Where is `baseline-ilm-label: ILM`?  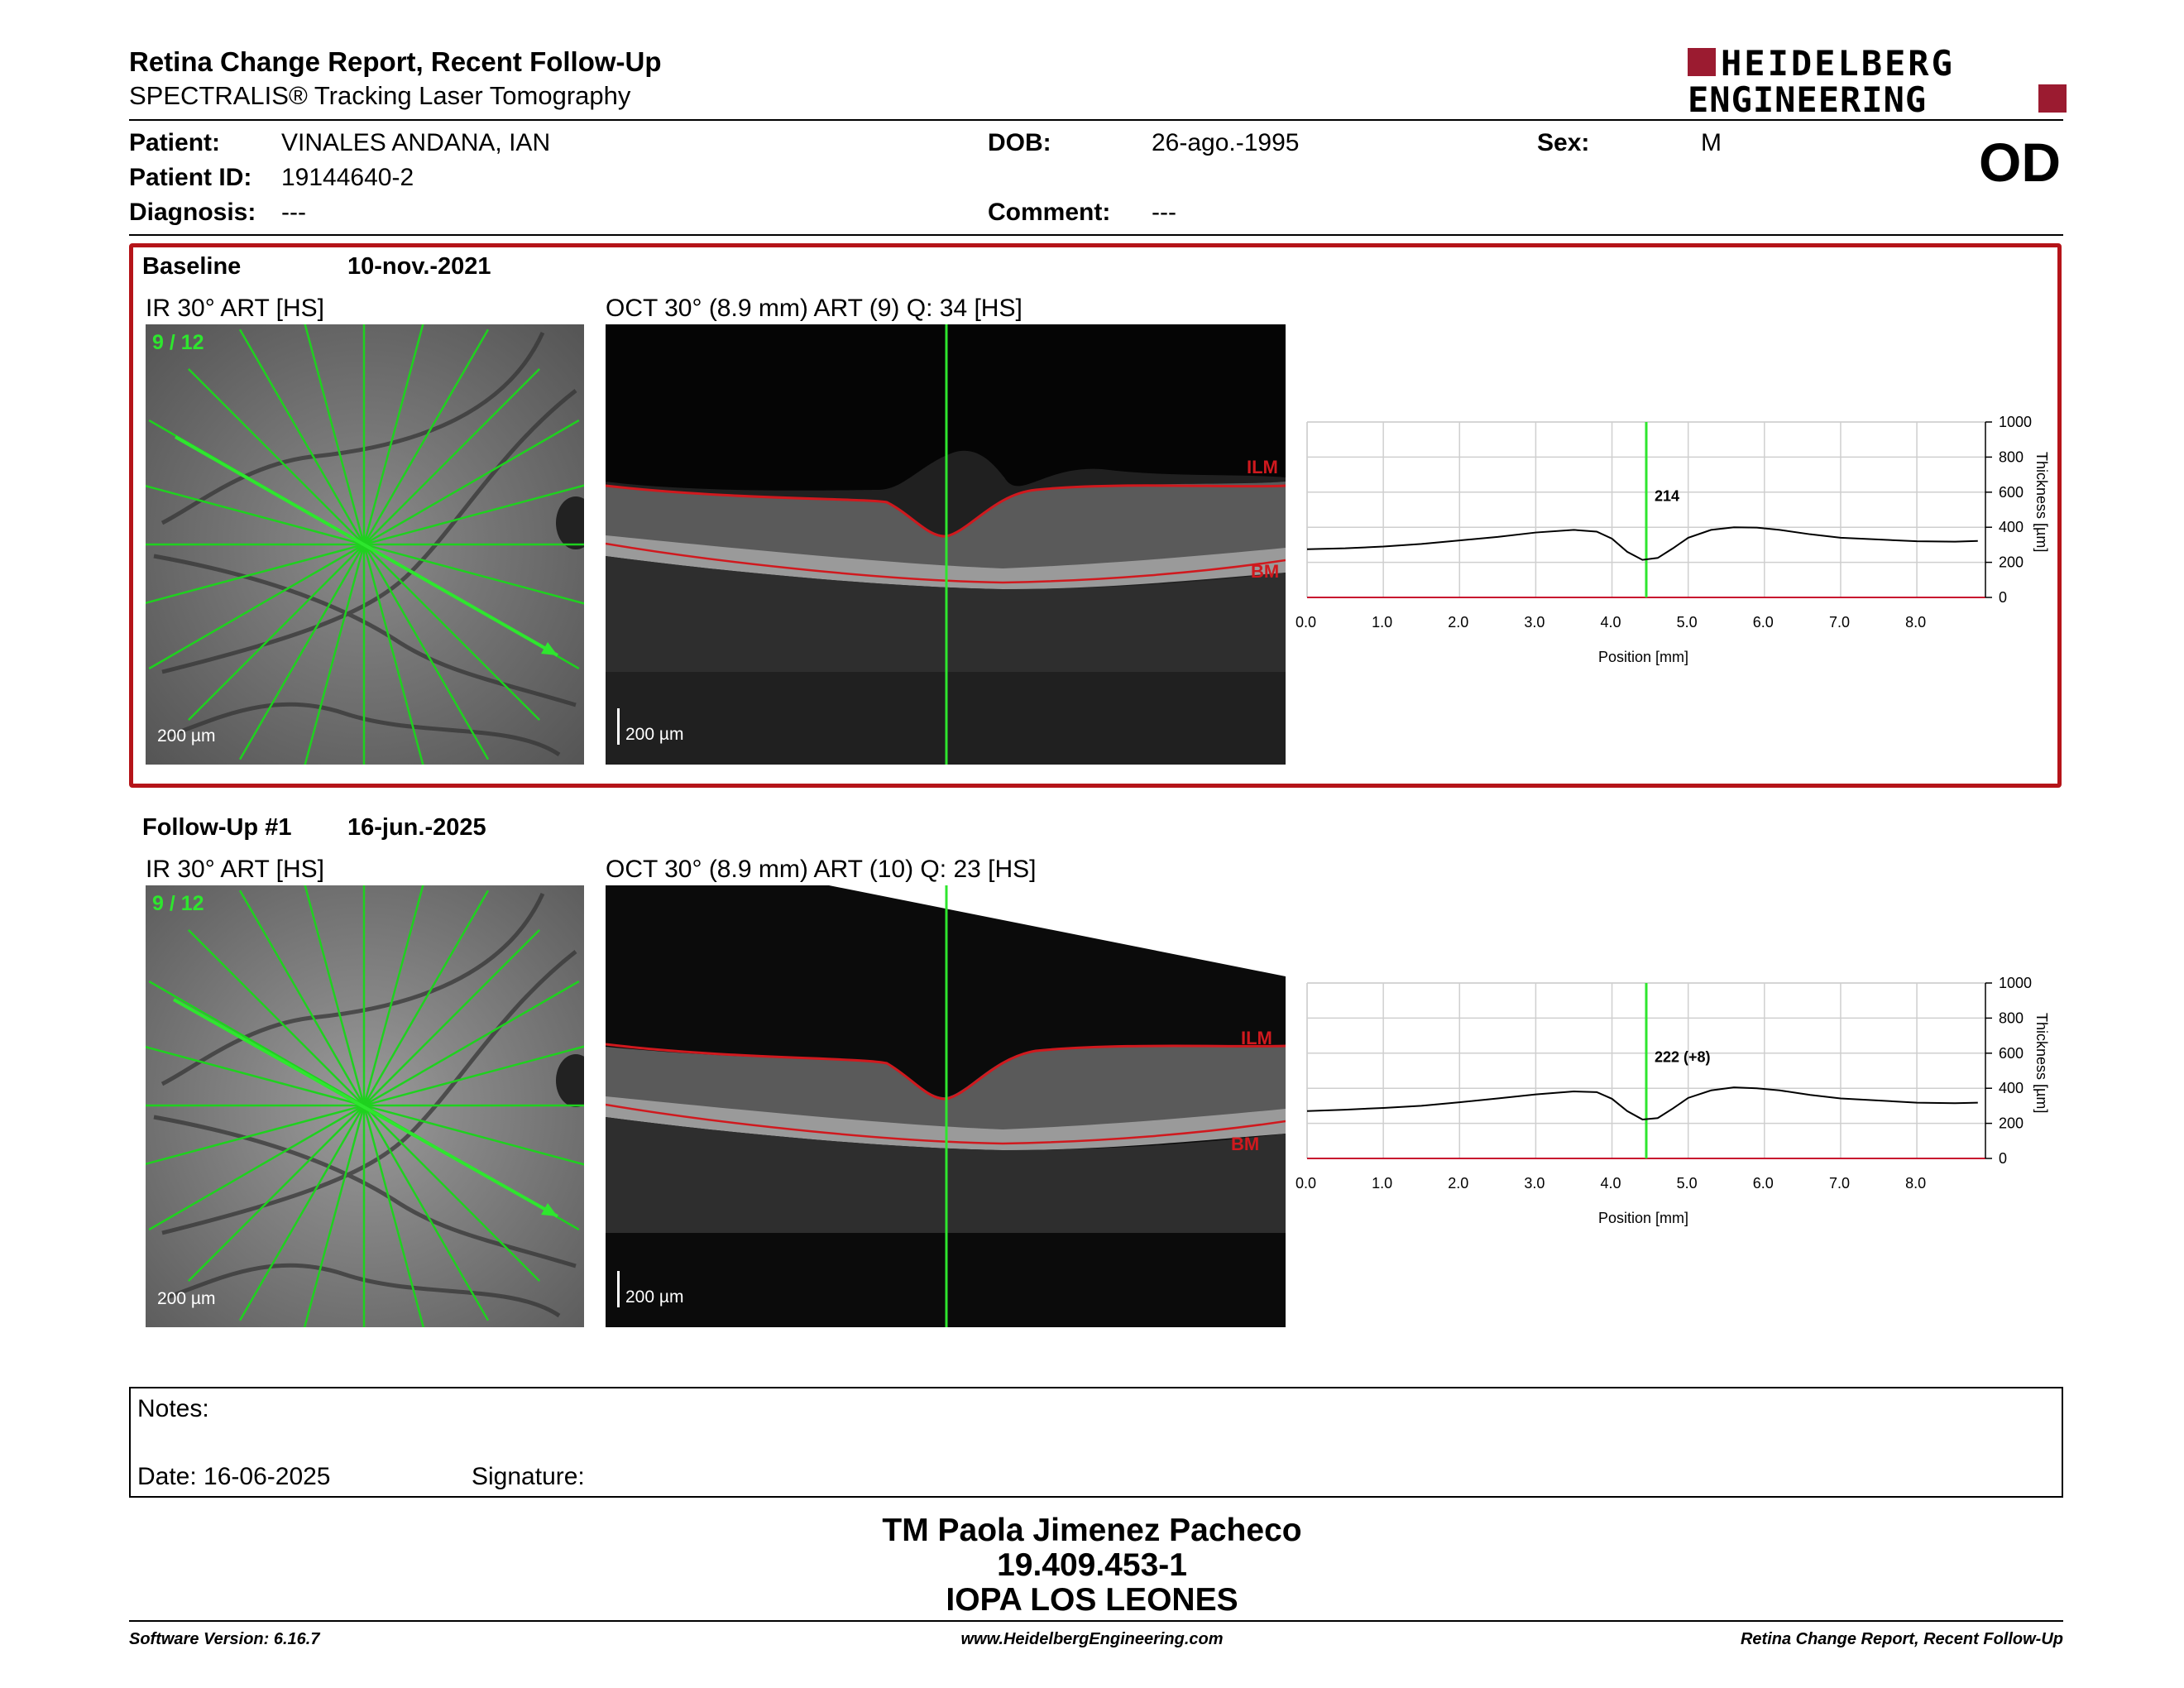 baseline-ilm-label: ILM is located at coordinates (1262, 467).